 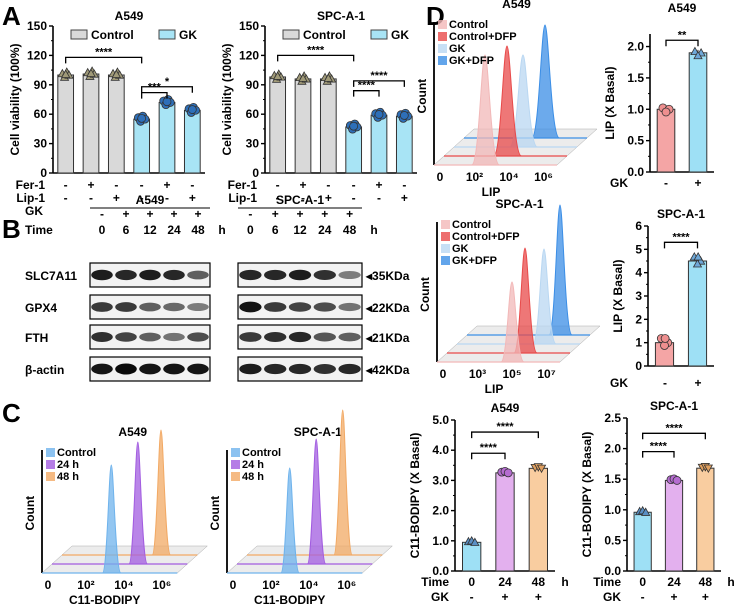 I want to click on time-value: 0, so click(x=102, y=230).